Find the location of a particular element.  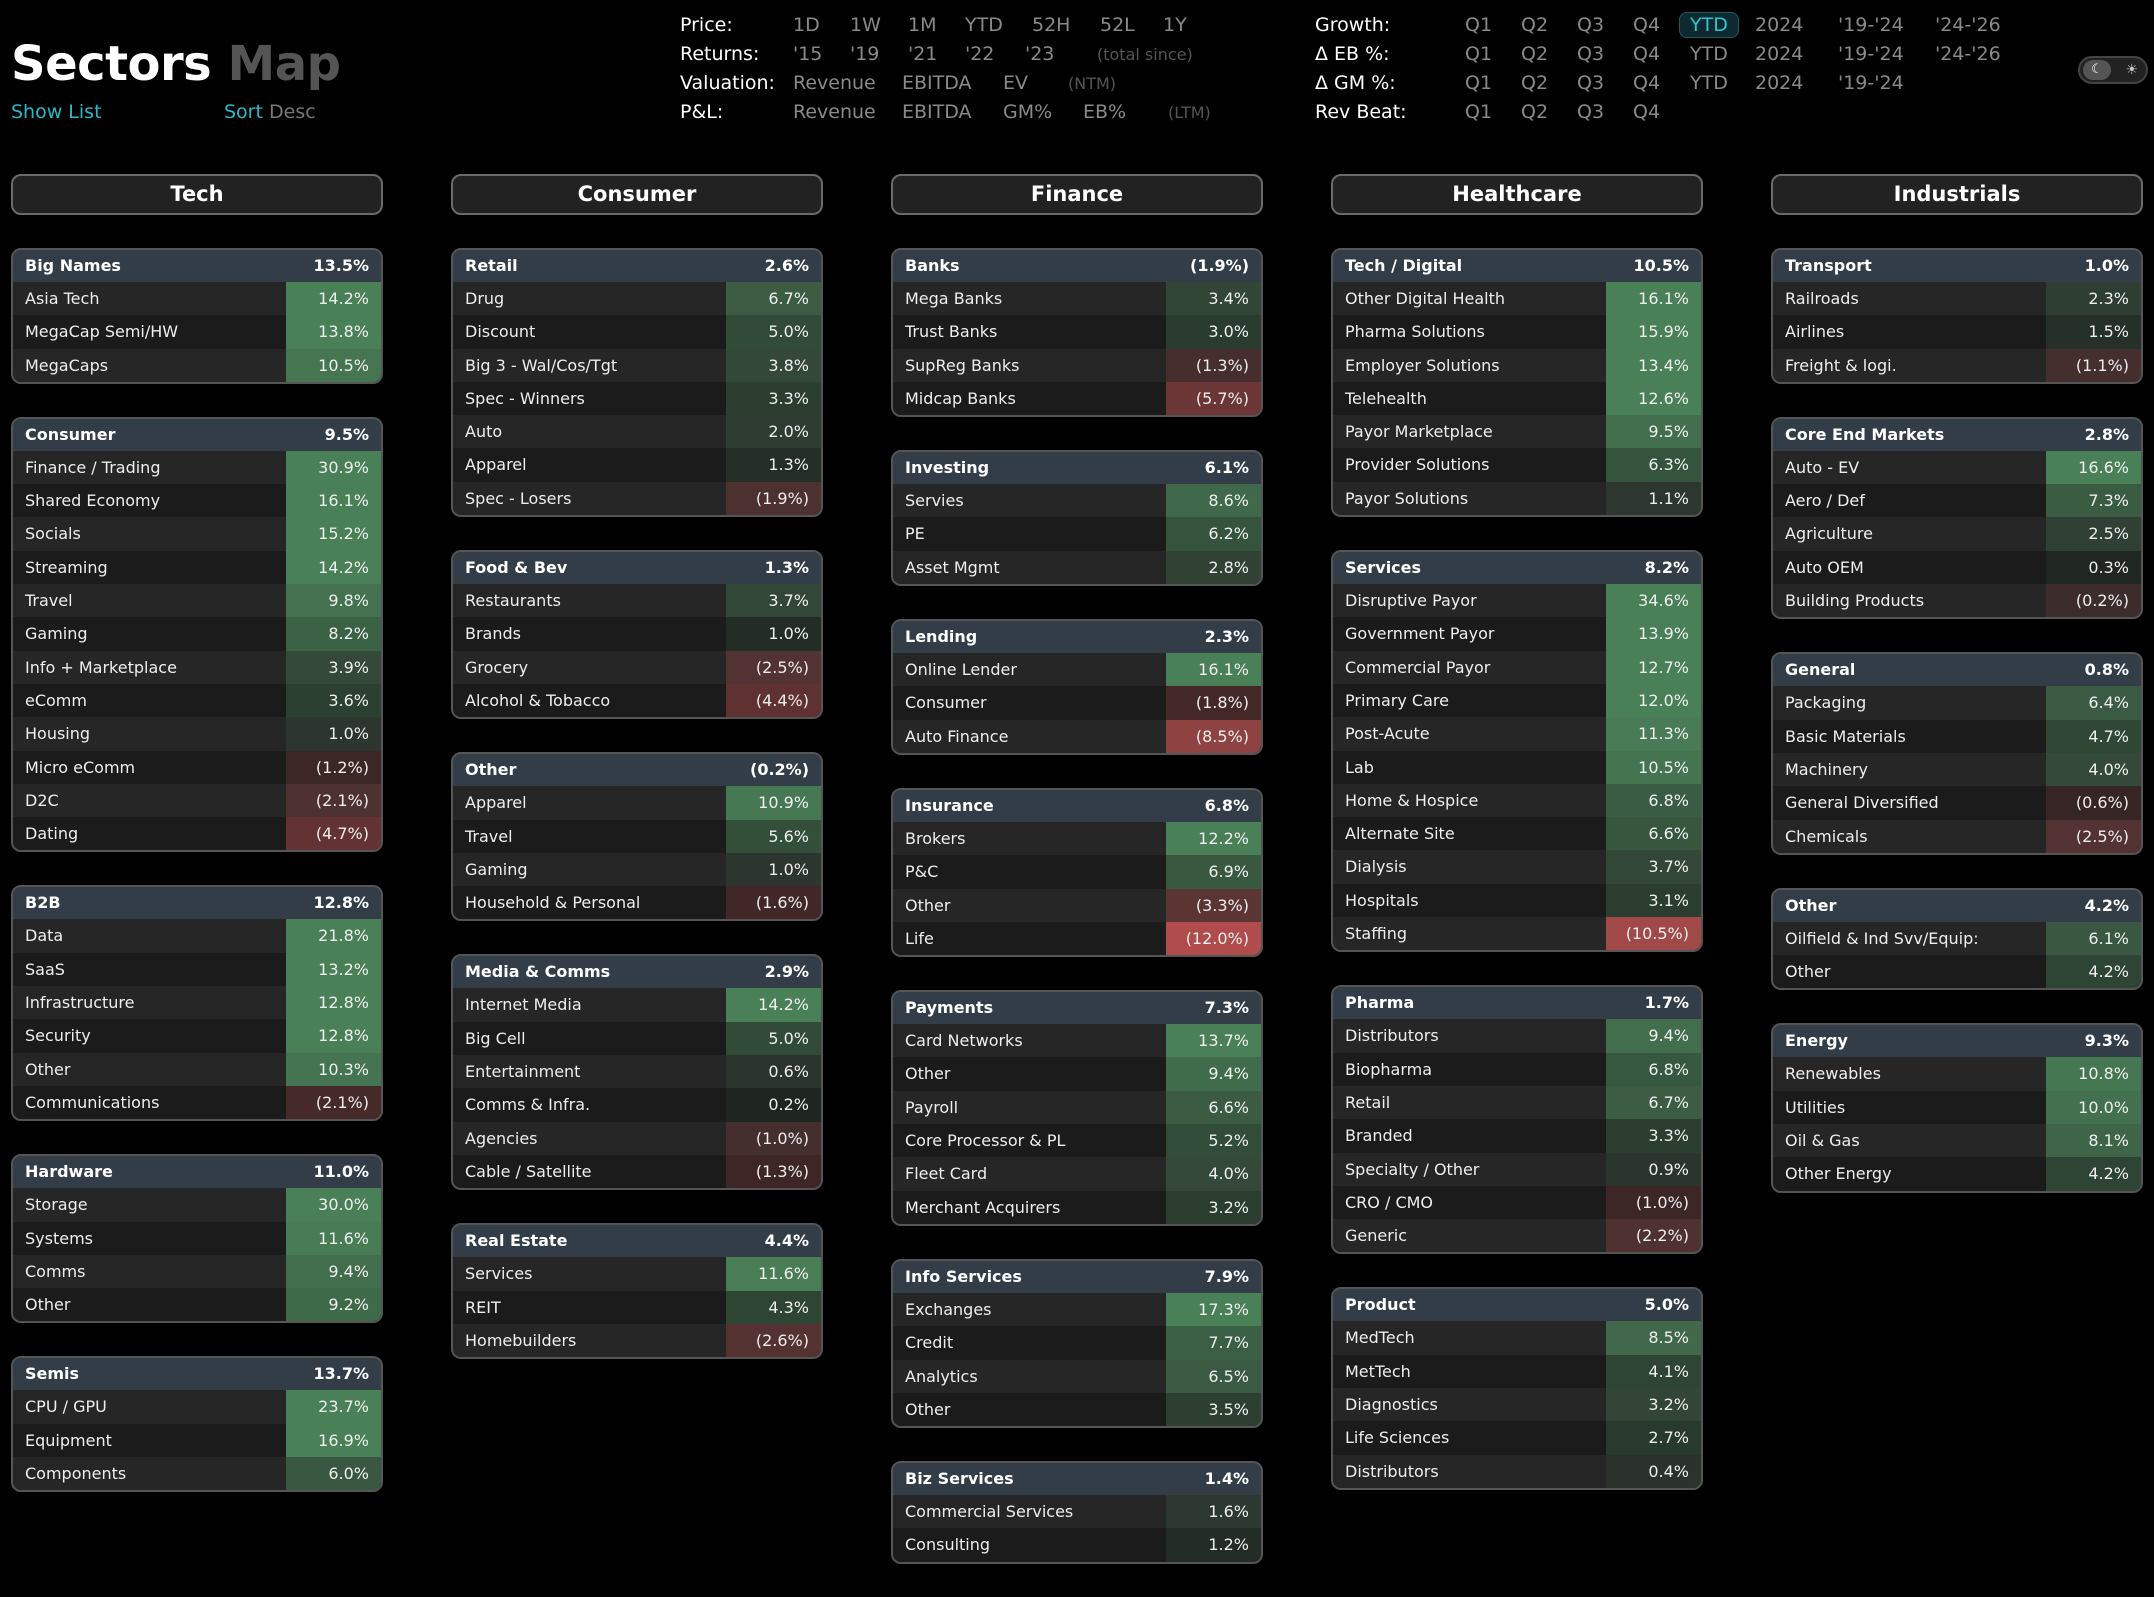

list-item: Distributors 9.4% is located at coordinates (1517, 1036).